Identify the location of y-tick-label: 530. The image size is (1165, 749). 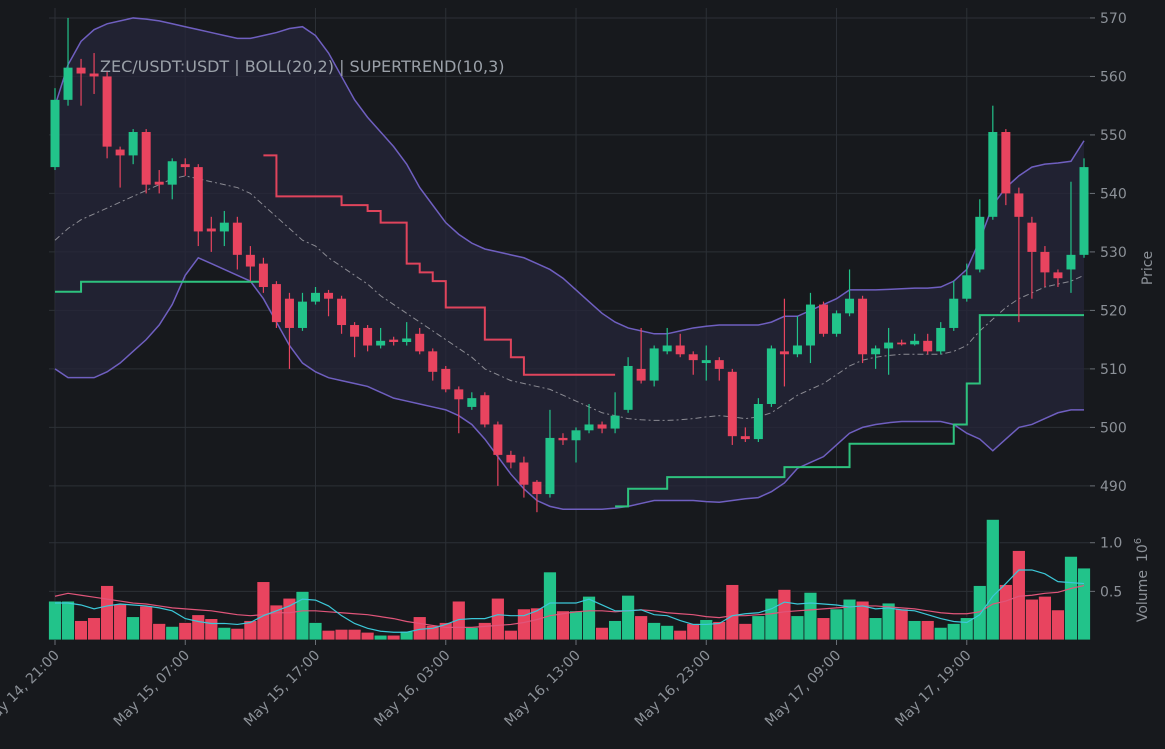
(1113, 253).